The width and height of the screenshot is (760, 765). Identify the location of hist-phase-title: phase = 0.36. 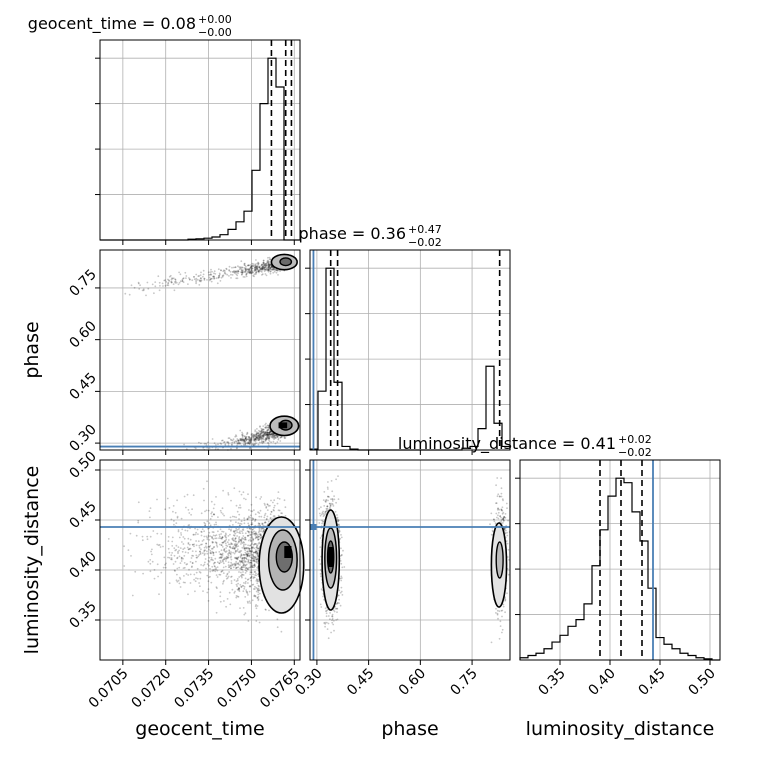
(352, 233).